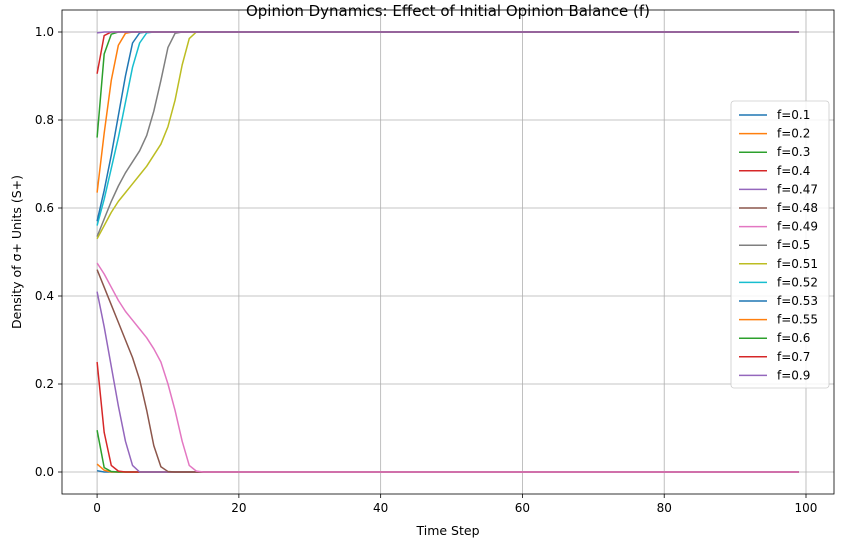 The image size is (846, 547). What do you see at coordinates (664, 508) in the screenshot?
I see `x-tick-label: 80` at bounding box center [664, 508].